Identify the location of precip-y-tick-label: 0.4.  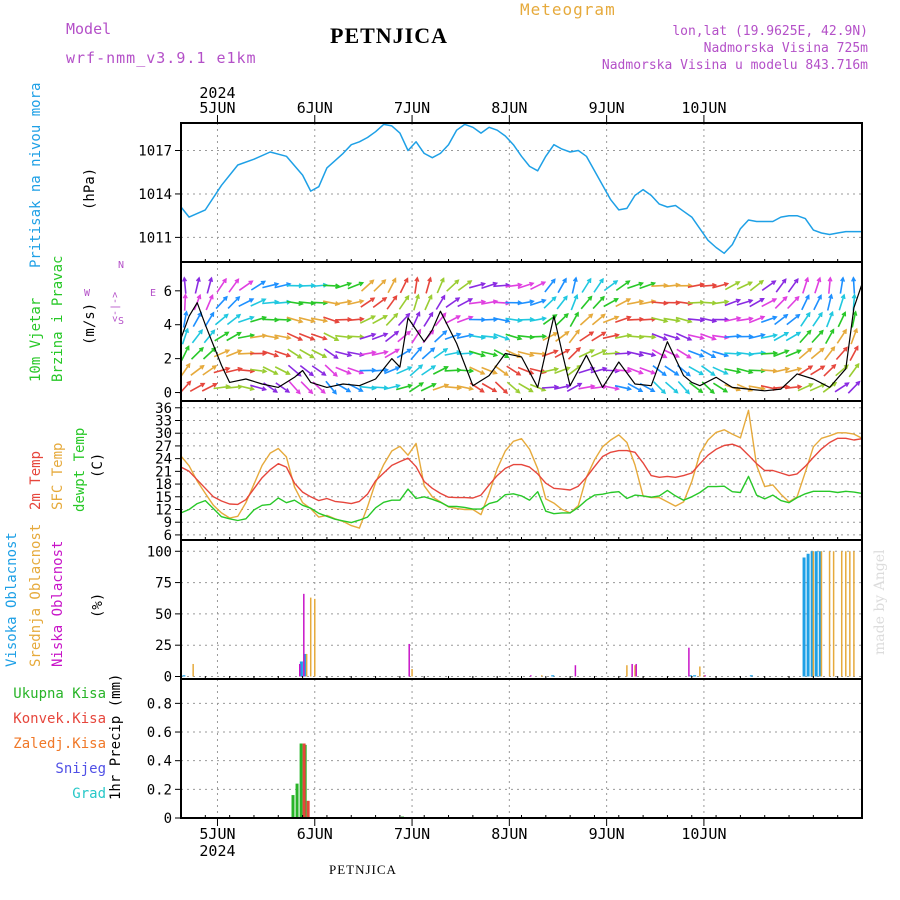
(159, 762).